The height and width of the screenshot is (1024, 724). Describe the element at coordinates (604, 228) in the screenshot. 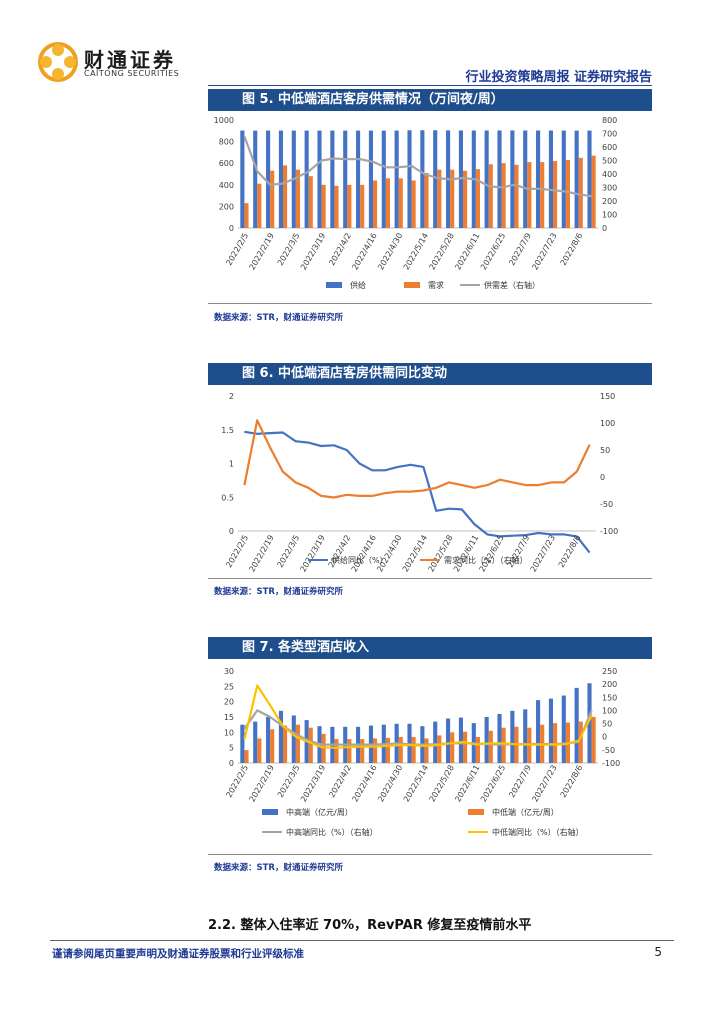

I see `fig5-y2-tick-label: 0` at that location.